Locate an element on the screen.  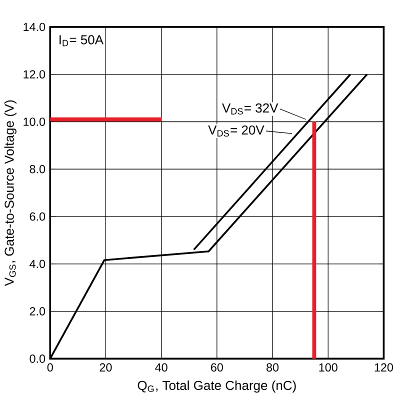
annotation: I$_{D}$= 50A is located at coordinates (82, 40).